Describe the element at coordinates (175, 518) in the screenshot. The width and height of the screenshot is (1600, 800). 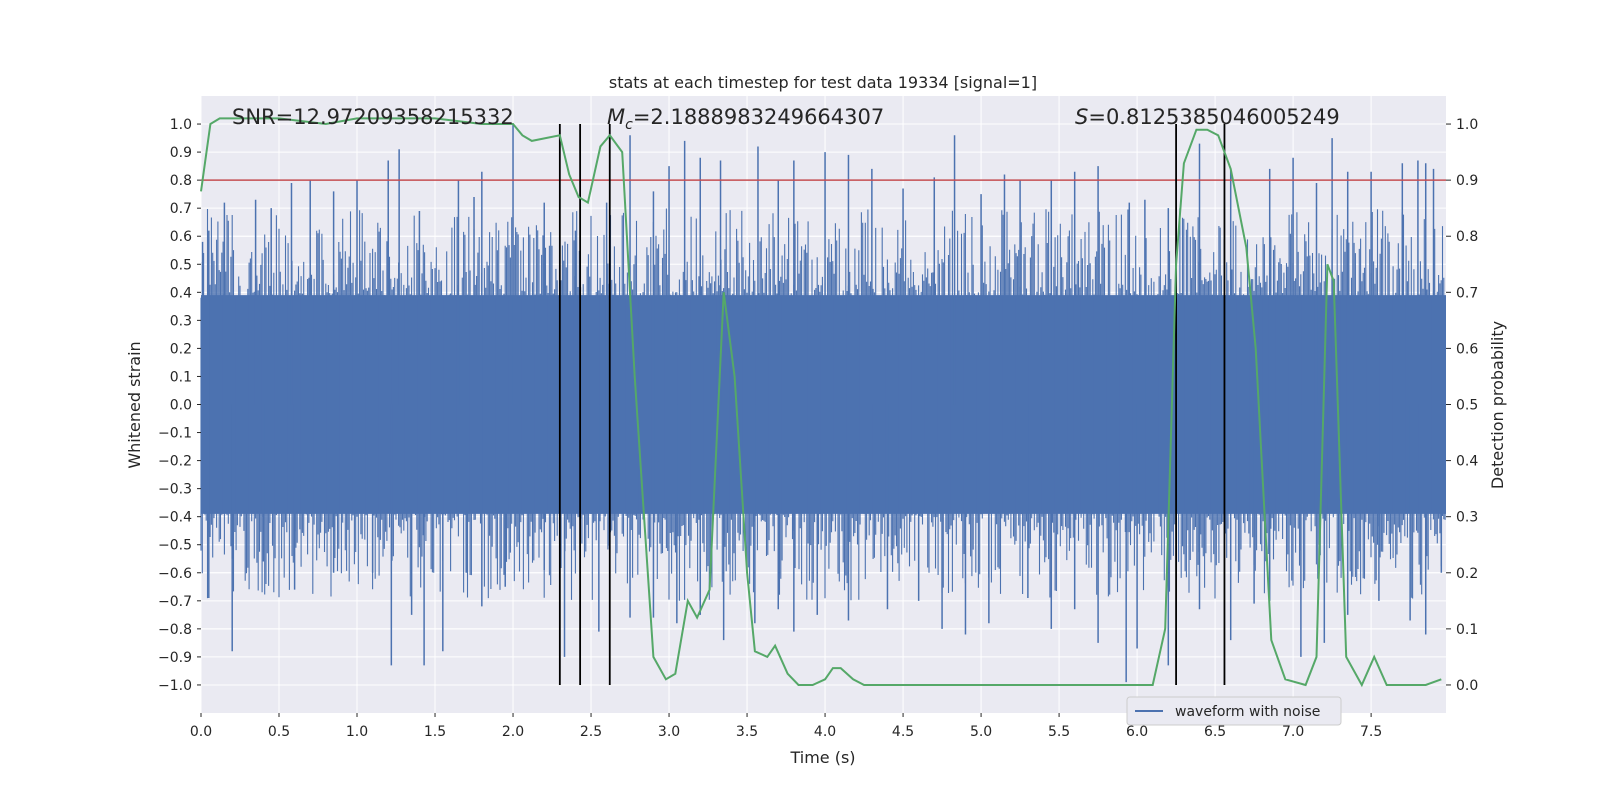
I see `y-left-tick-label: −0.4` at that location.